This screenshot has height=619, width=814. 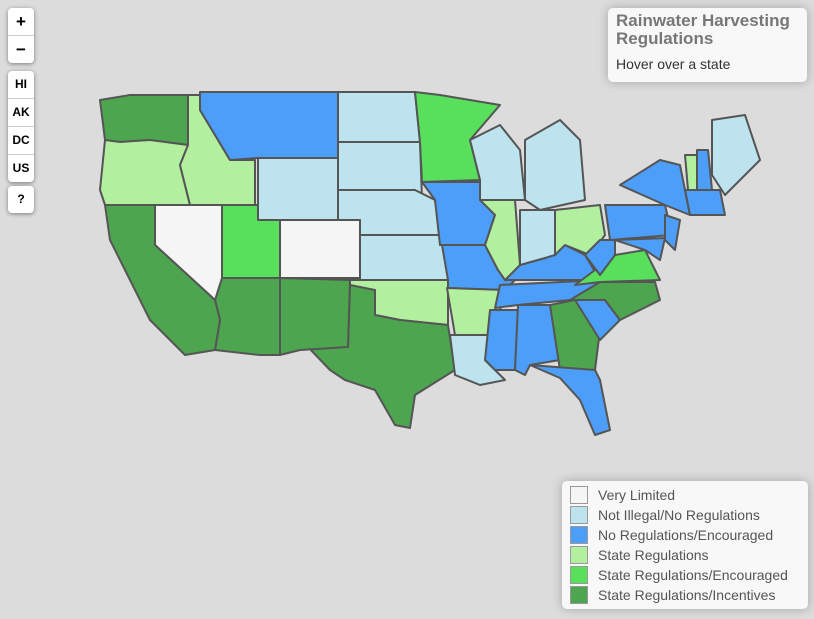 What do you see at coordinates (21, 113) in the screenshot?
I see `view-button: AK` at bounding box center [21, 113].